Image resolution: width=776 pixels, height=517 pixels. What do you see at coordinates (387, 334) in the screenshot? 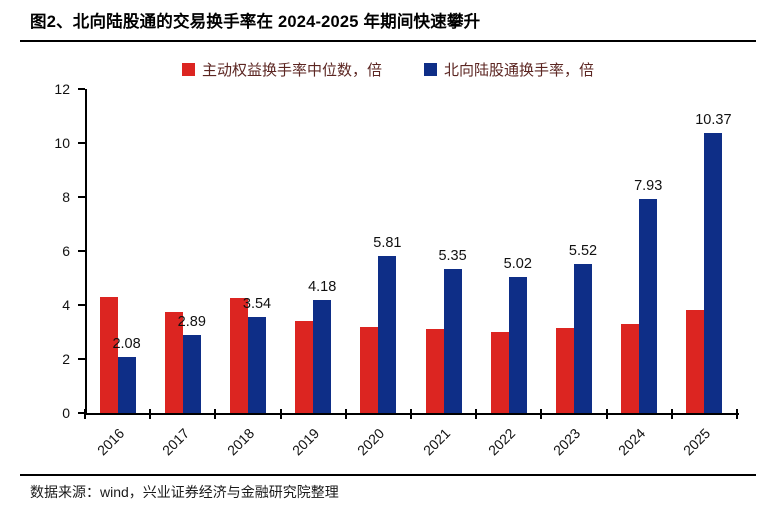
I see `bar-2020-northbound` at bounding box center [387, 334].